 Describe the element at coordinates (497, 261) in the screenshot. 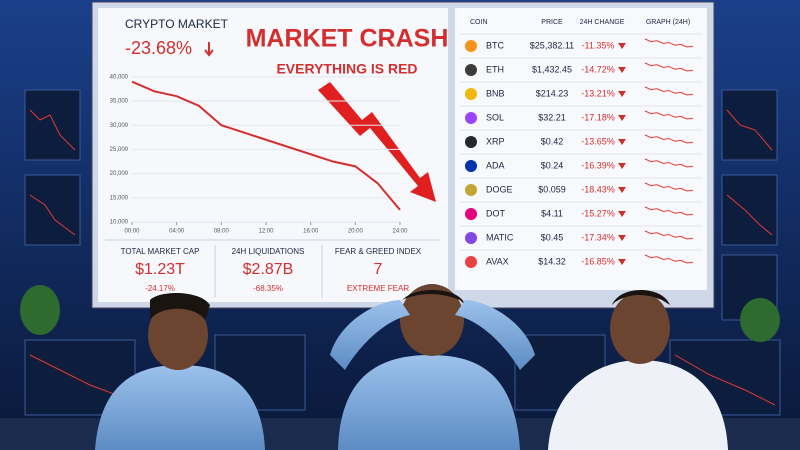

I see `coin-name: AVAX` at that location.